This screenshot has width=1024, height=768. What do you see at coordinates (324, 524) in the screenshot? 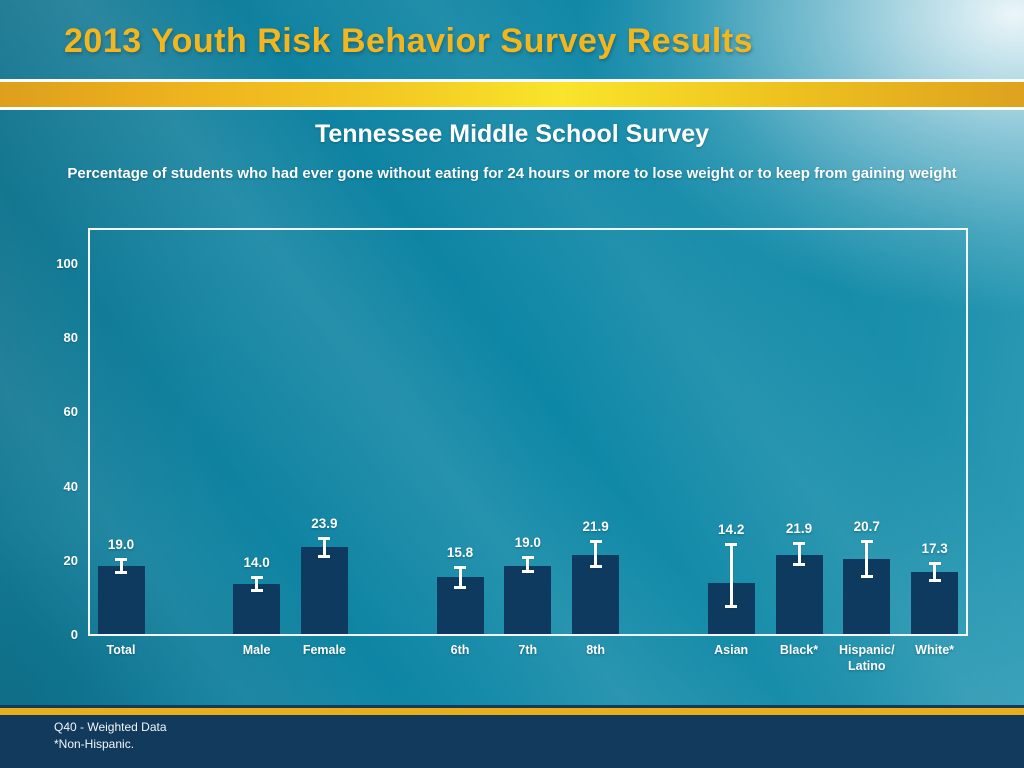
I see `bar-value-label-female: 23.9` at bounding box center [324, 524].